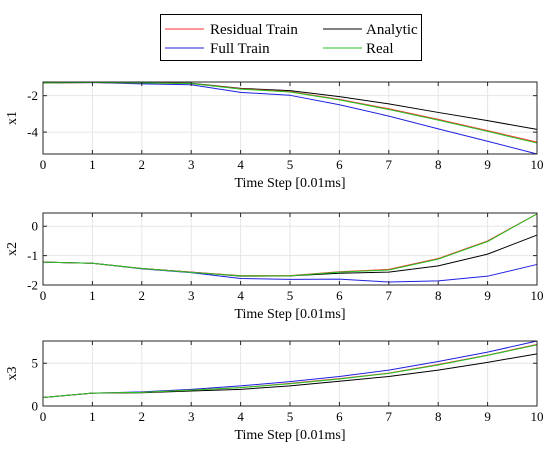 Image resolution: width=557 pixels, height=462 pixels. What do you see at coordinates (32, 255) in the screenshot?
I see `y-tick-label: -1` at bounding box center [32, 255].